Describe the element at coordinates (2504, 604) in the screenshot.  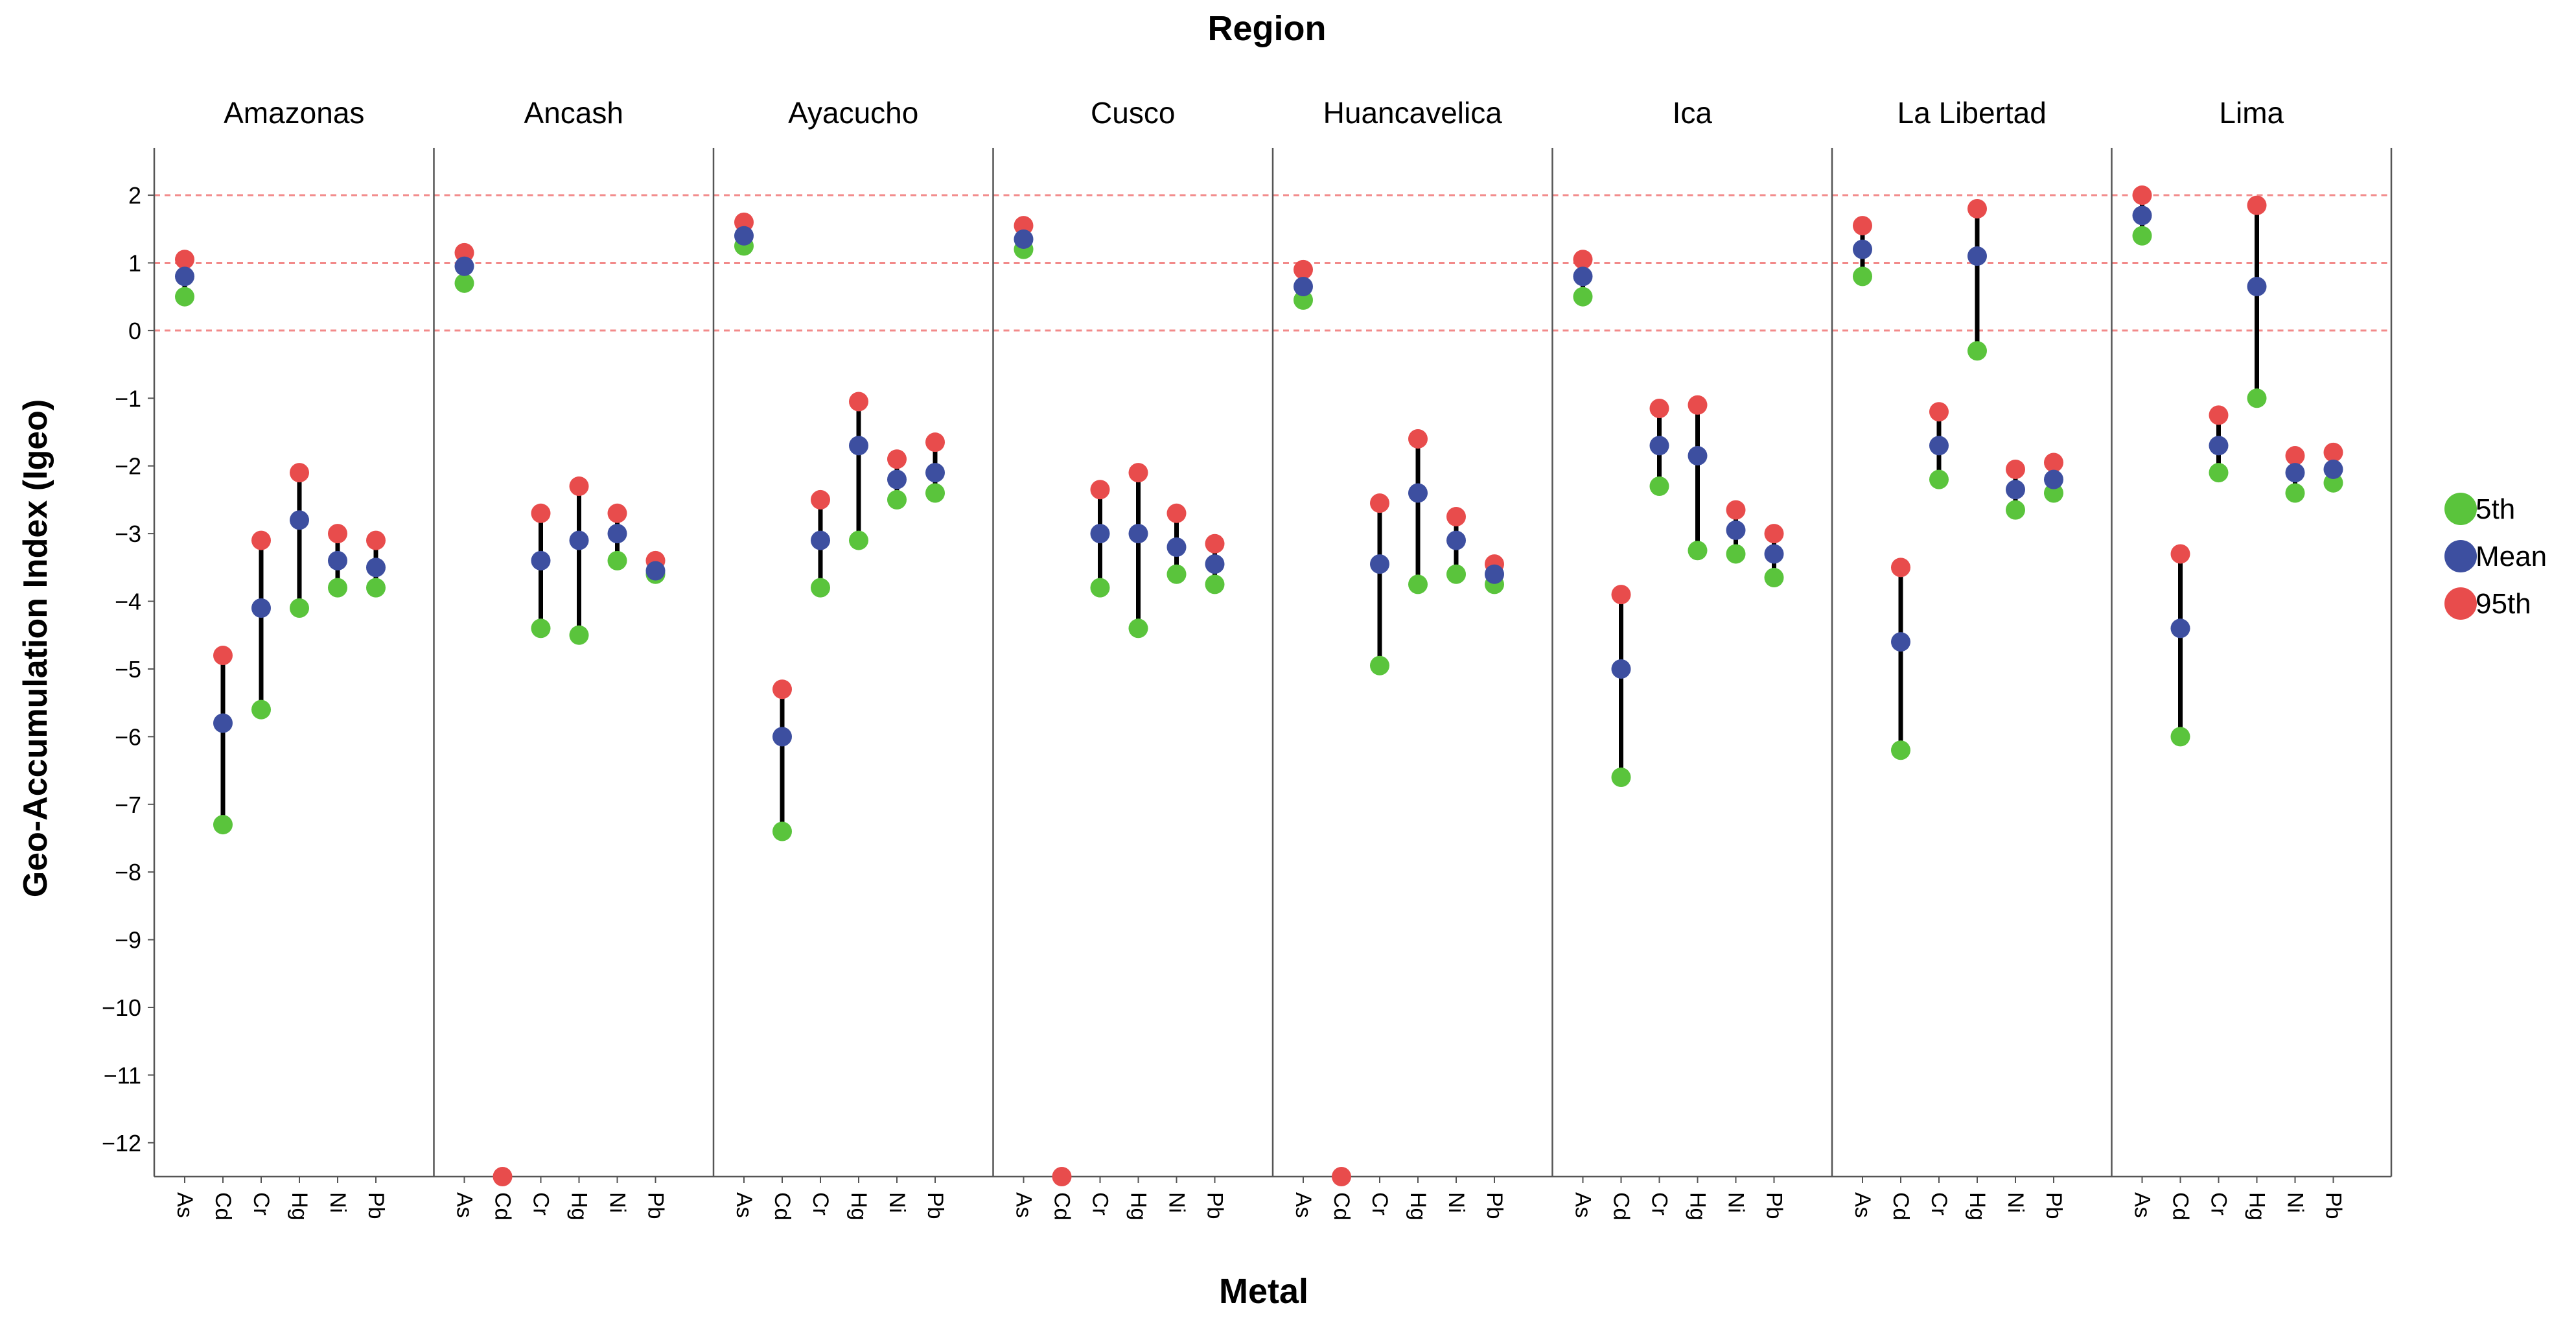
I see `legend-label: 95th` at that location.